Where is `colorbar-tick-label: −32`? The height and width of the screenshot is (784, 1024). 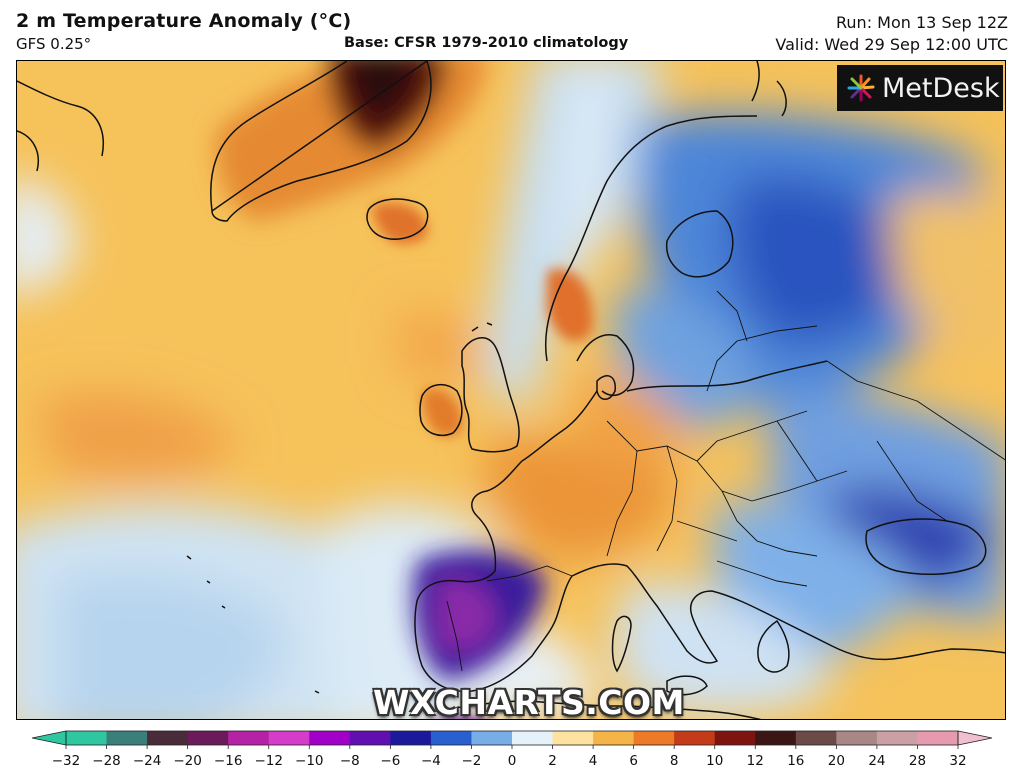
colorbar-tick-label: −32 is located at coordinates (66, 761).